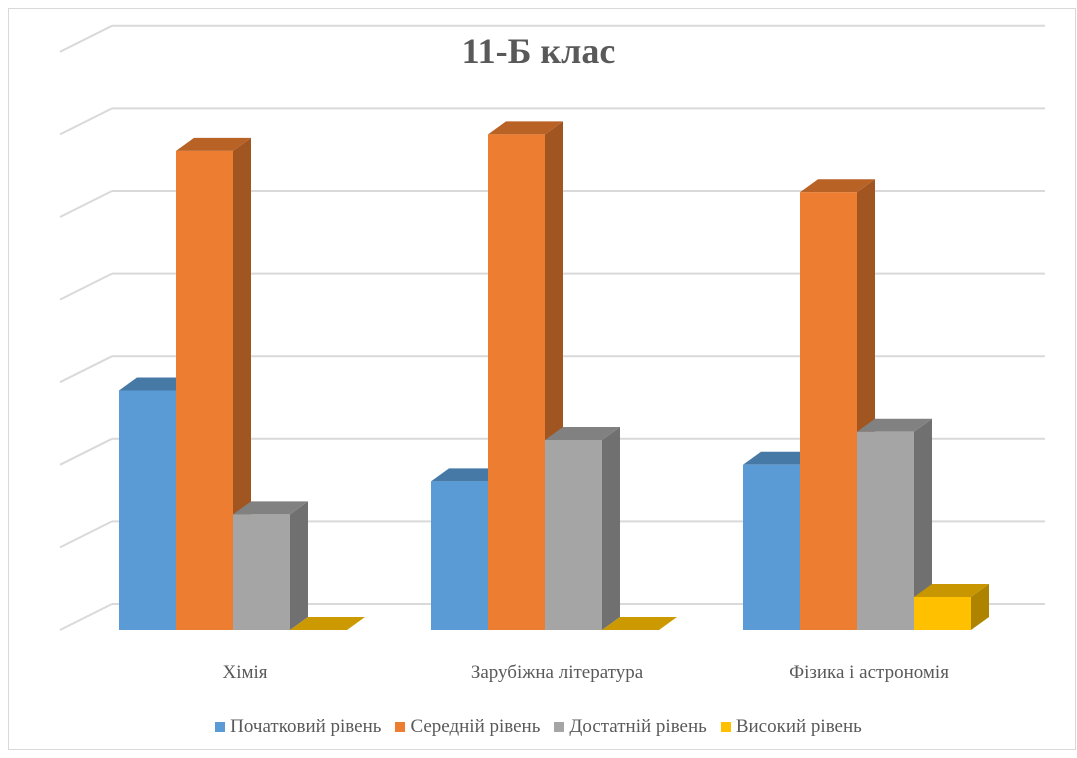 This screenshot has width=1077, height=758. I want to click on legend-item-1: Середній рівень, so click(467, 727).